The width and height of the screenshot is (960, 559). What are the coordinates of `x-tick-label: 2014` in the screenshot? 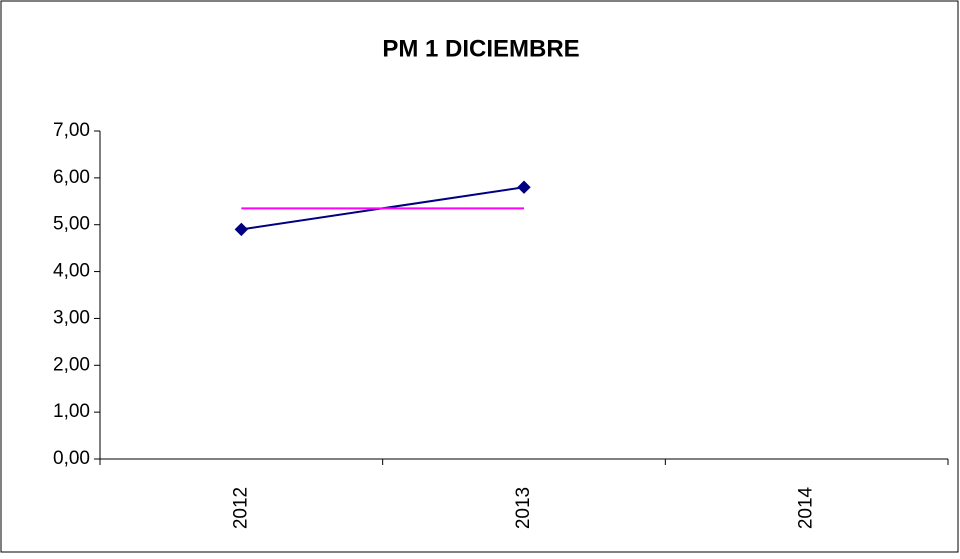 It's located at (806, 507).